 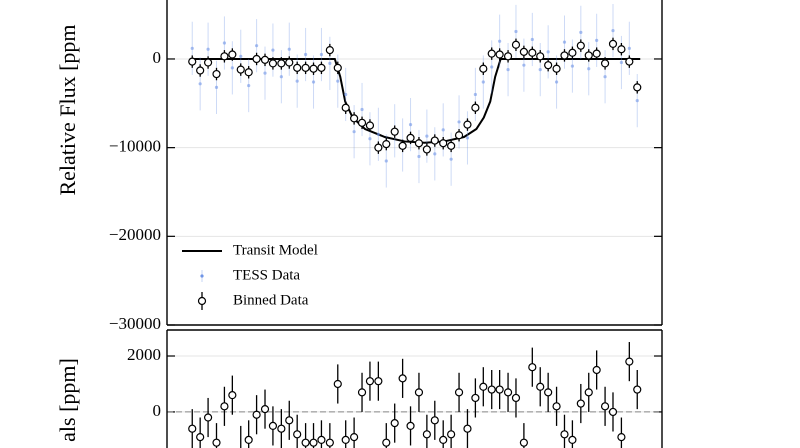 What do you see at coordinates (67, 400) in the screenshot?
I see `y-axis-label: als [ppm]` at bounding box center [67, 400].